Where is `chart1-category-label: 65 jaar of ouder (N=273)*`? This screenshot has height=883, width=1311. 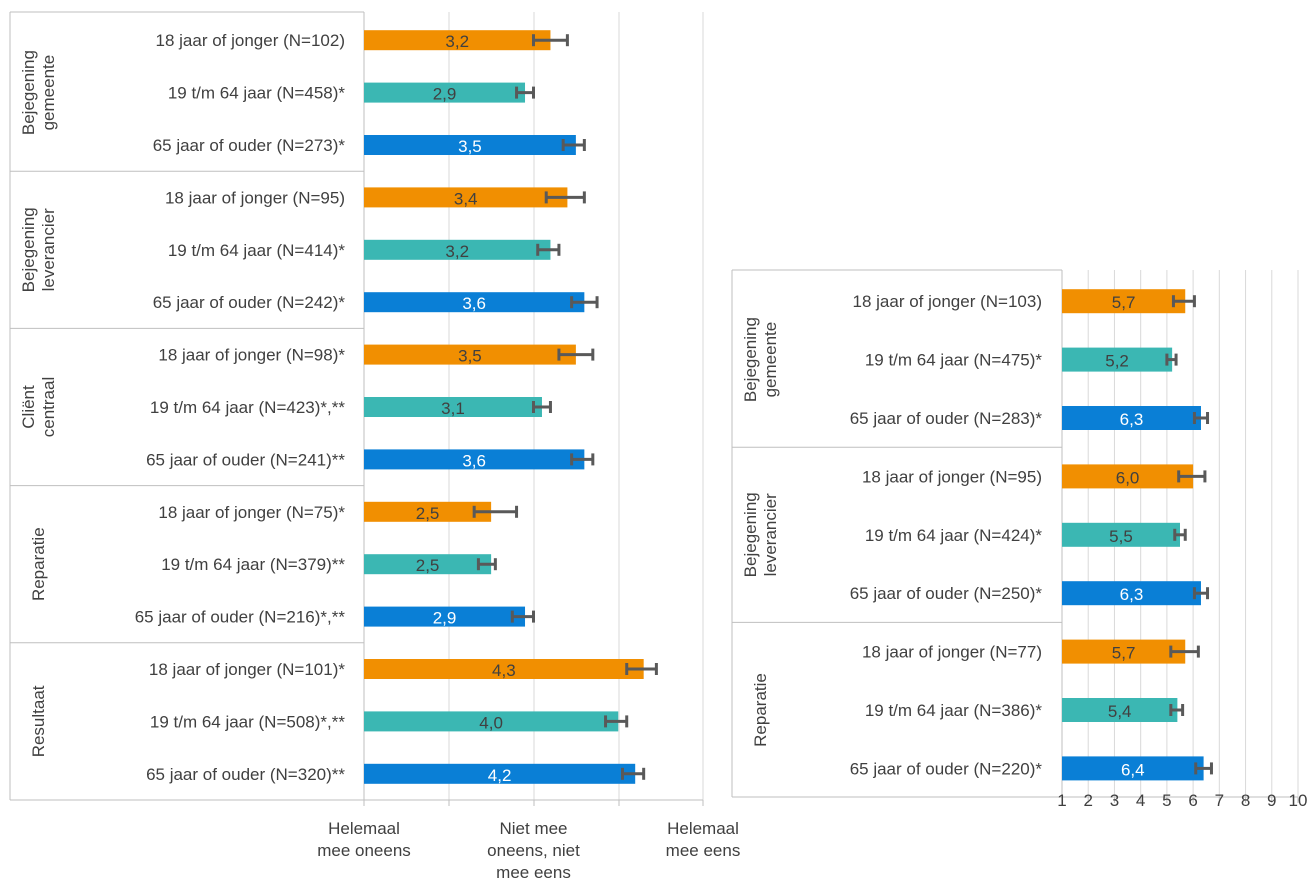
chart1-category-label: 65 jaar of ouder (N=273)* is located at coordinates (249, 145).